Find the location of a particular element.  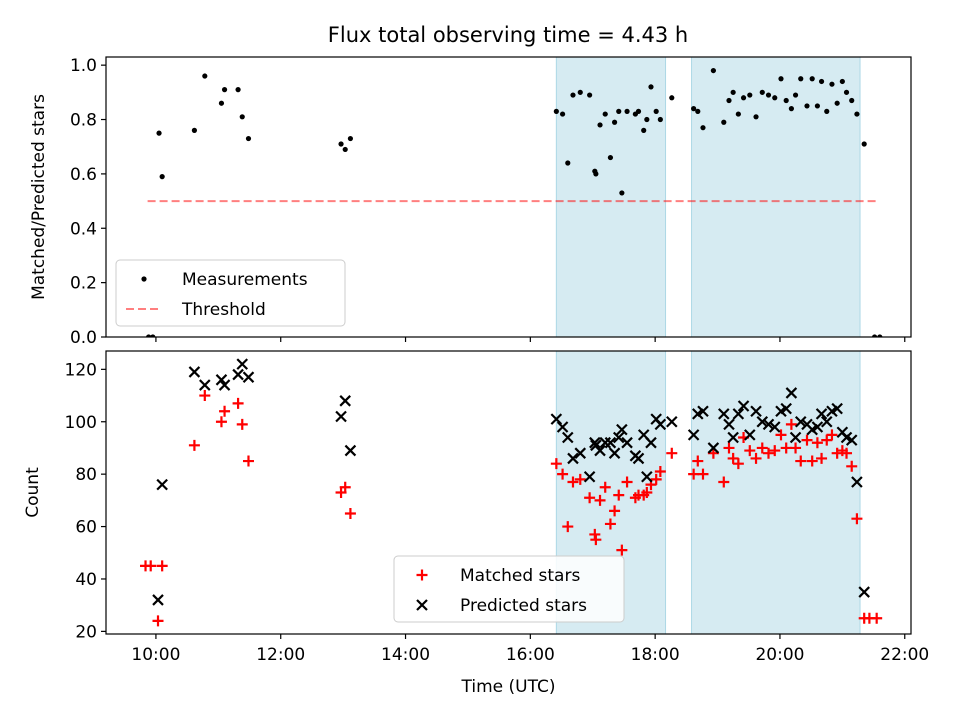

y-tick-label: 120 is located at coordinates (81, 370).